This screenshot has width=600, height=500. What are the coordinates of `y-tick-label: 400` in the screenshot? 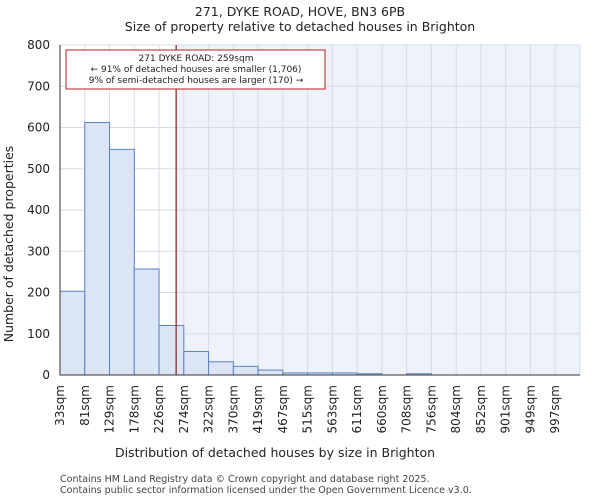 It's located at (38, 210).